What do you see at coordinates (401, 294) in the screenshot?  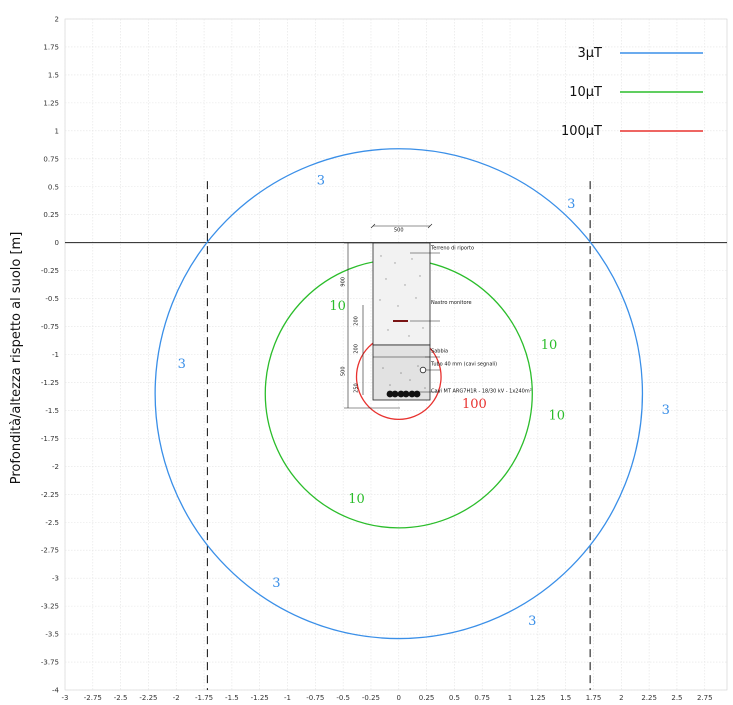 I see `trench-backfill` at bounding box center [401, 294].